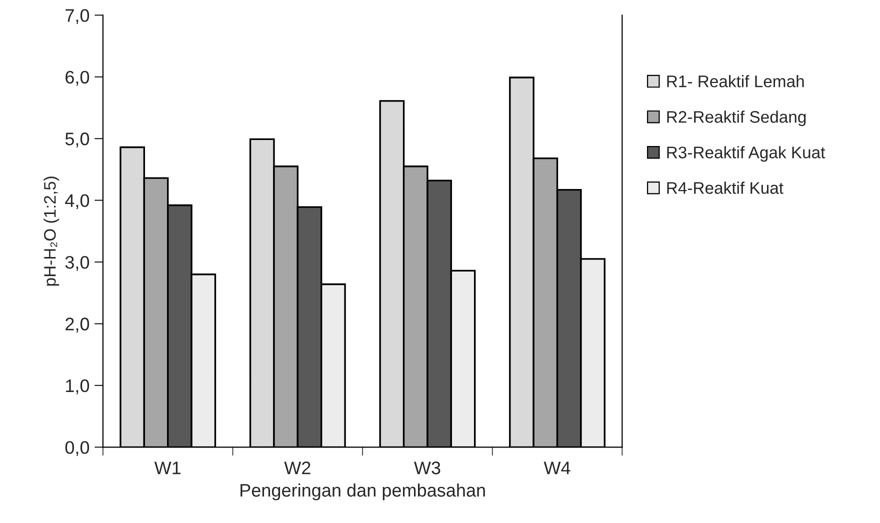 The height and width of the screenshot is (523, 880). Describe the element at coordinates (362, 491) in the screenshot. I see `x-axis-title: Pengeringan dan pembasahan` at that location.